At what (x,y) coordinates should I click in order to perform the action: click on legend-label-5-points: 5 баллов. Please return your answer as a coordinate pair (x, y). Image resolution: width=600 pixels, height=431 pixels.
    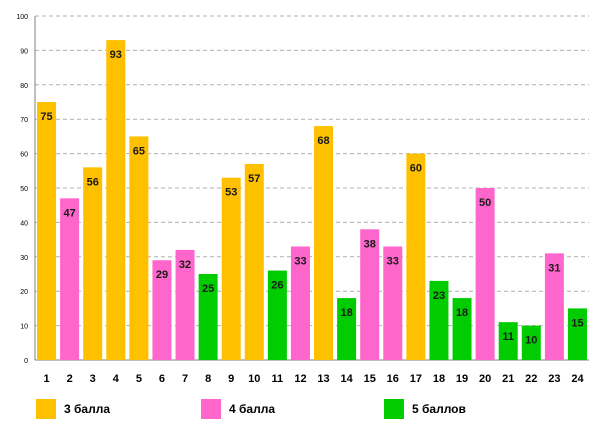
    Looking at the image, I should click on (439, 409).